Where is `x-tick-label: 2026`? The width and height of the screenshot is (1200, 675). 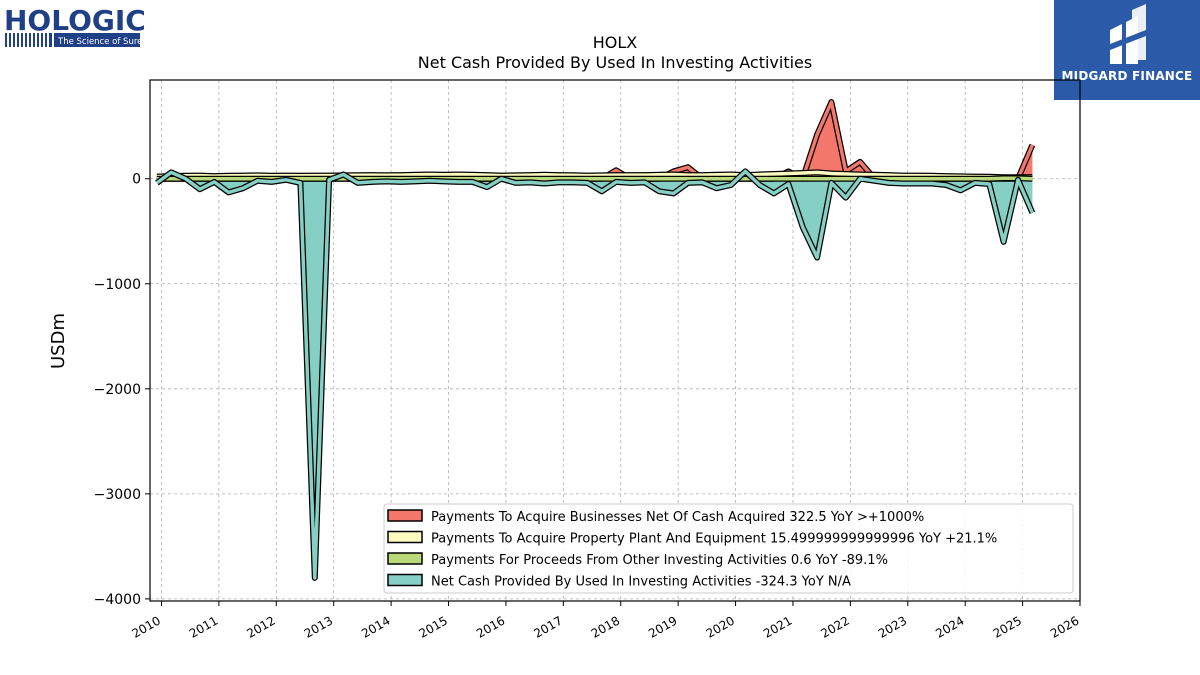 x-tick-label: 2026 is located at coordinates (1064, 626).